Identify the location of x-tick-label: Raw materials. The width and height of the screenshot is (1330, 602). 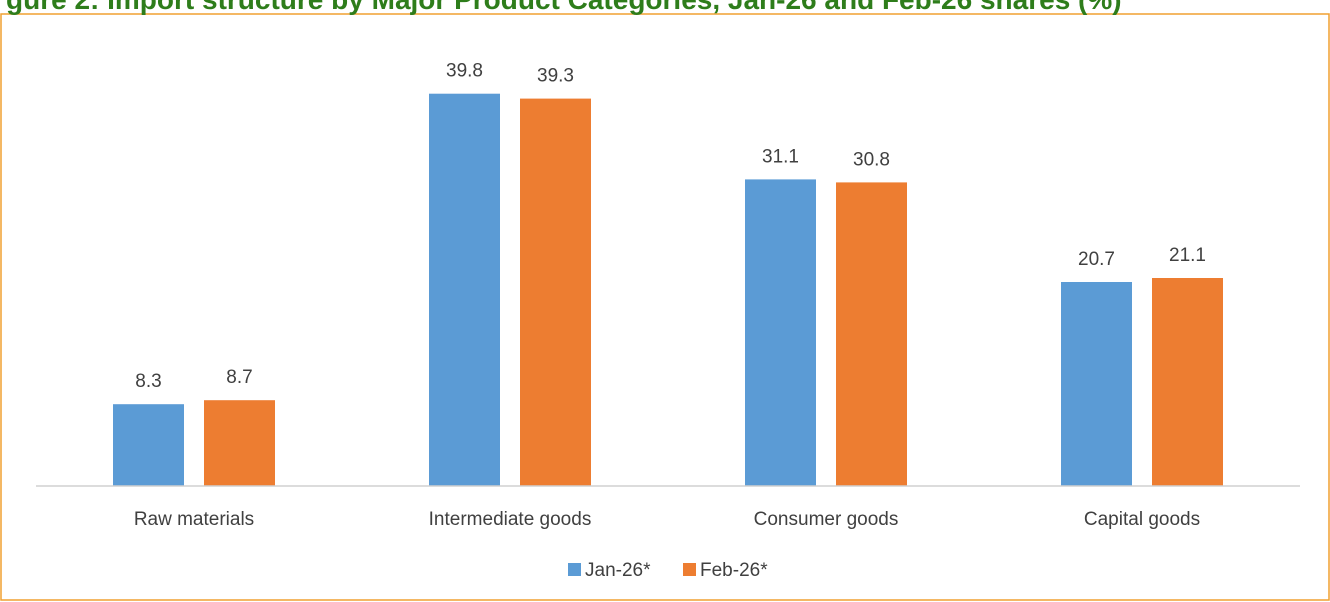
(194, 519).